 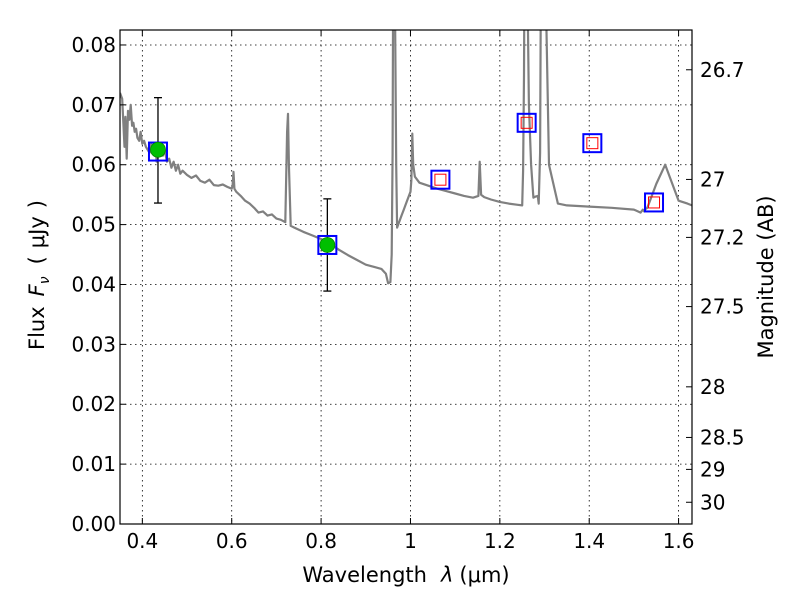 What do you see at coordinates (722, 237) in the screenshot?
I see `magnitude-tick-label: 27.2` at bounding box center [722, 237].